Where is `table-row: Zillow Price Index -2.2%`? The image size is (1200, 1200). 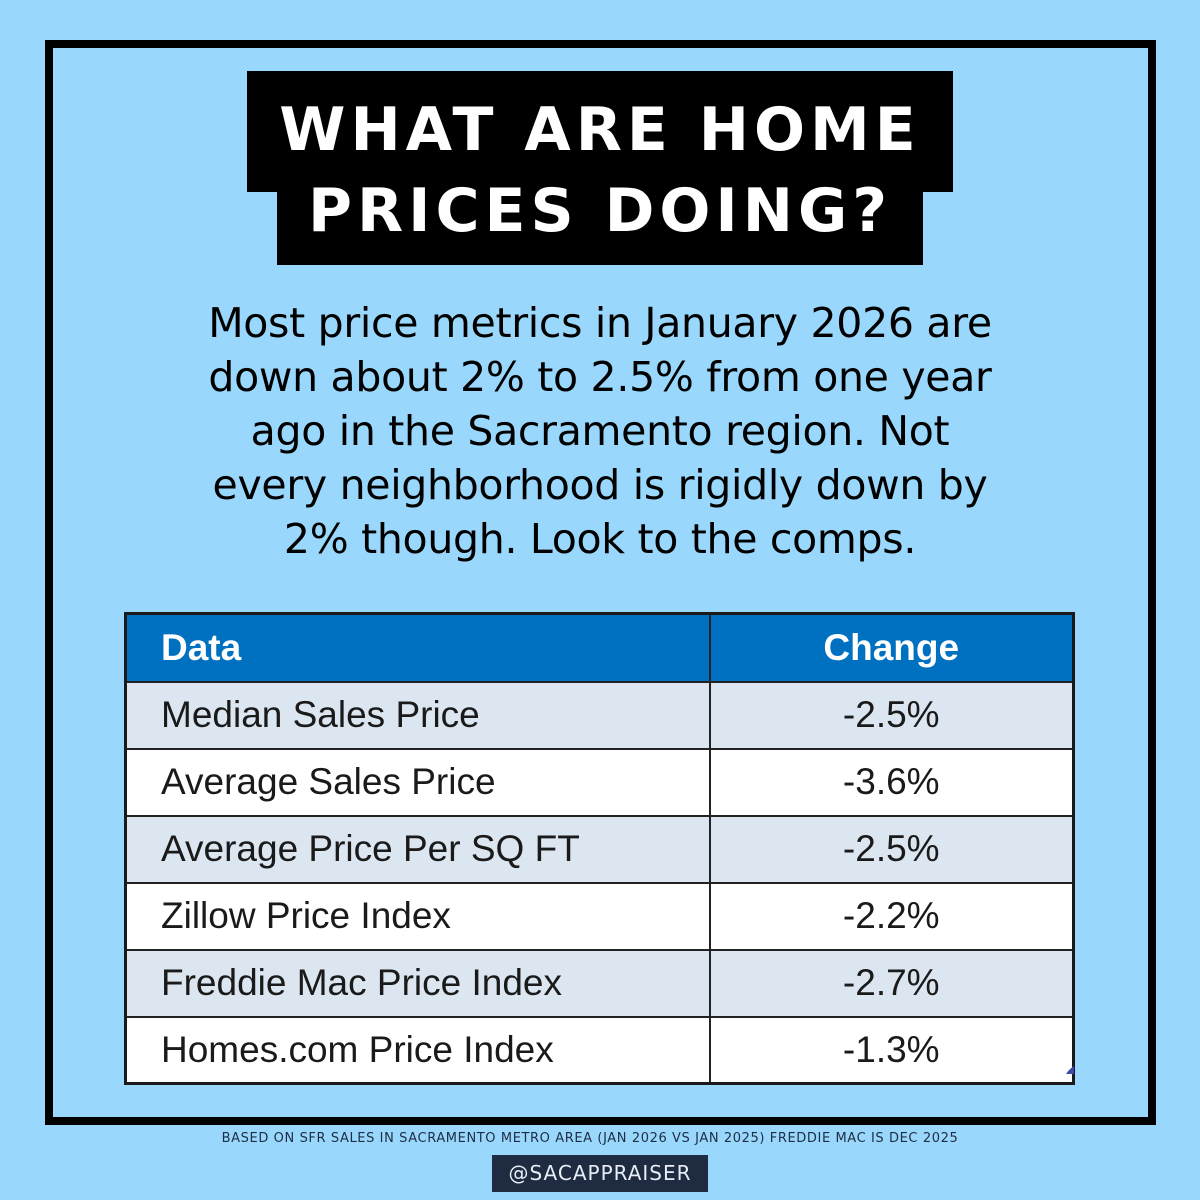
table-row: Zillow Price Index -2.2% is located at coordinates (599, 916).